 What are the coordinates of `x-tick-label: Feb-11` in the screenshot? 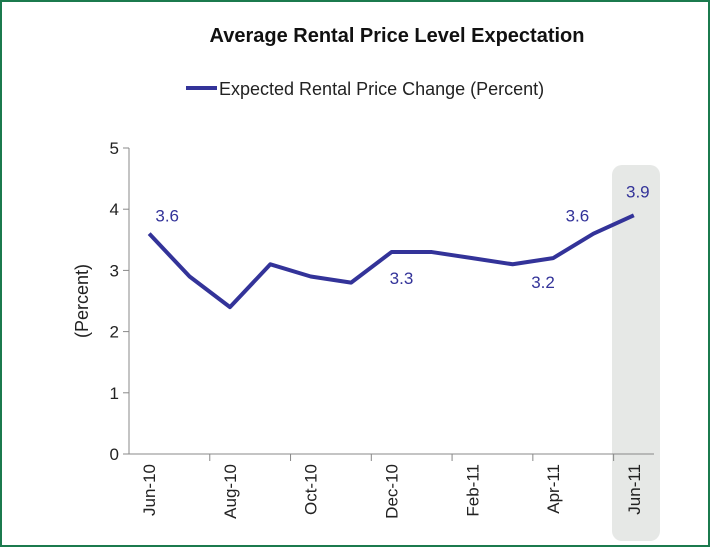 It's located at (472, 490).